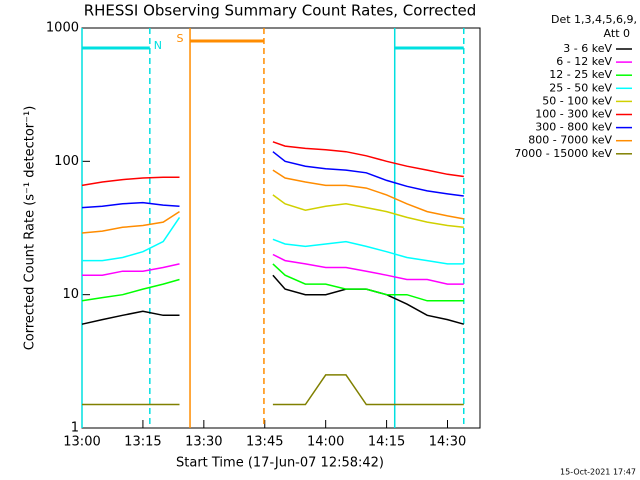  I want to click on footer: 15-Oct-2021 17:47, so click(598, 472).